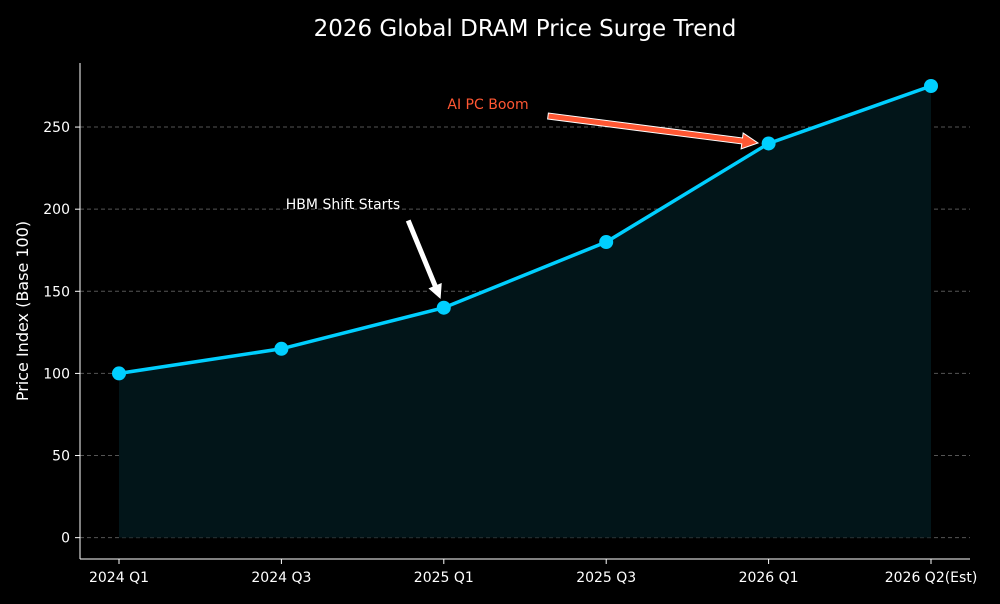 Image resolution: width=1000 pixels, height=604 pixels. Describe the element at coordinates (65, 539) in the screenshot. I see `y-tick-label: 0` at that location.